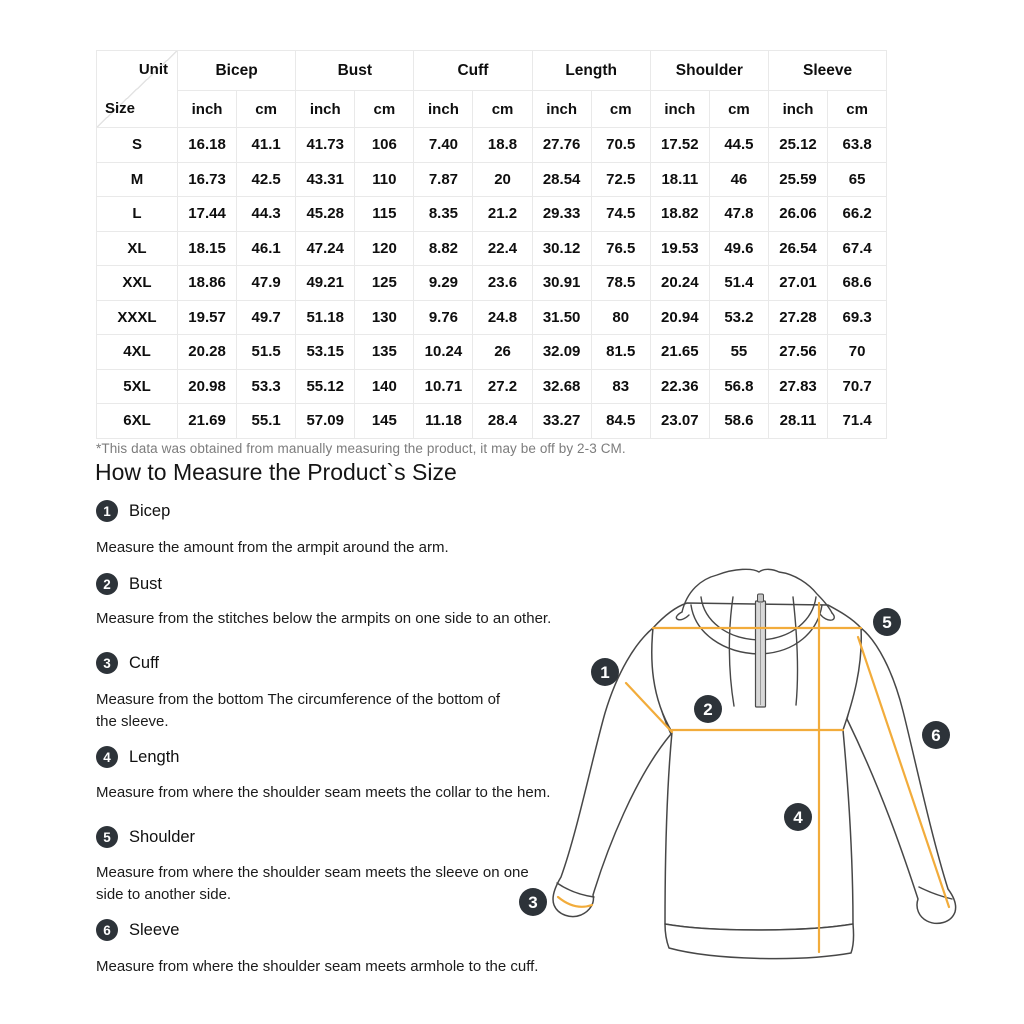 The image size is (1024, 1024). What do you see at coordinates (738, 283) in the screenshot?
I see `size-value-cell: 51.4` at bounding box center [738, 283].